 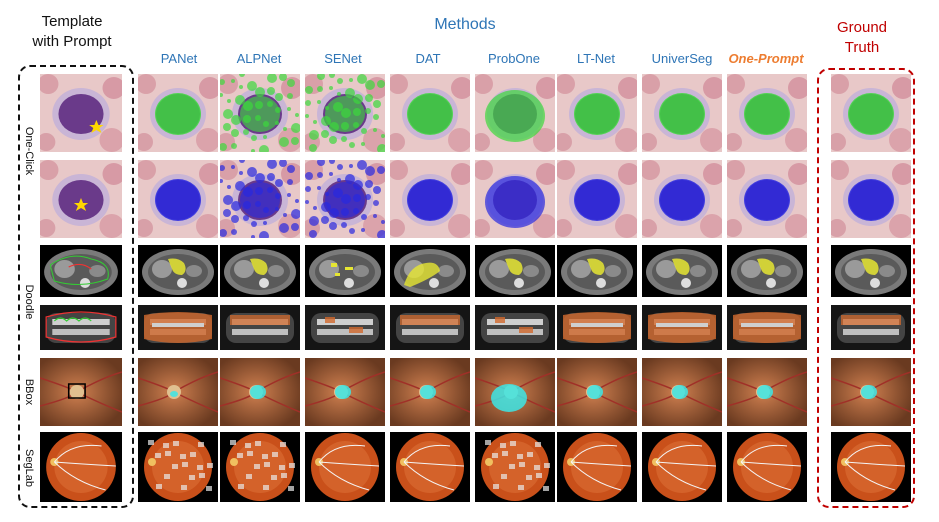 What do you see at coordinates (345, 271) in the screenshot?
I see `cell-ct-senet` at bounding box center [345, 271].